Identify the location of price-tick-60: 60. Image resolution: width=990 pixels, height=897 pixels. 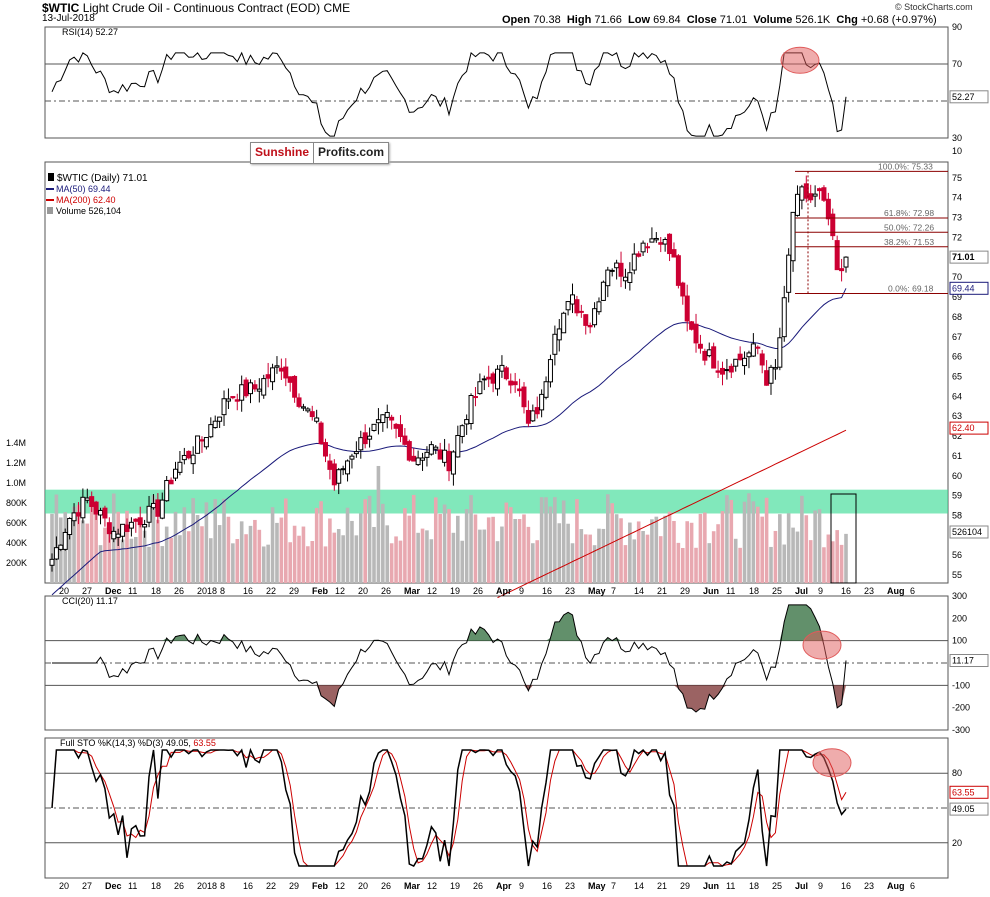
(957, 476).